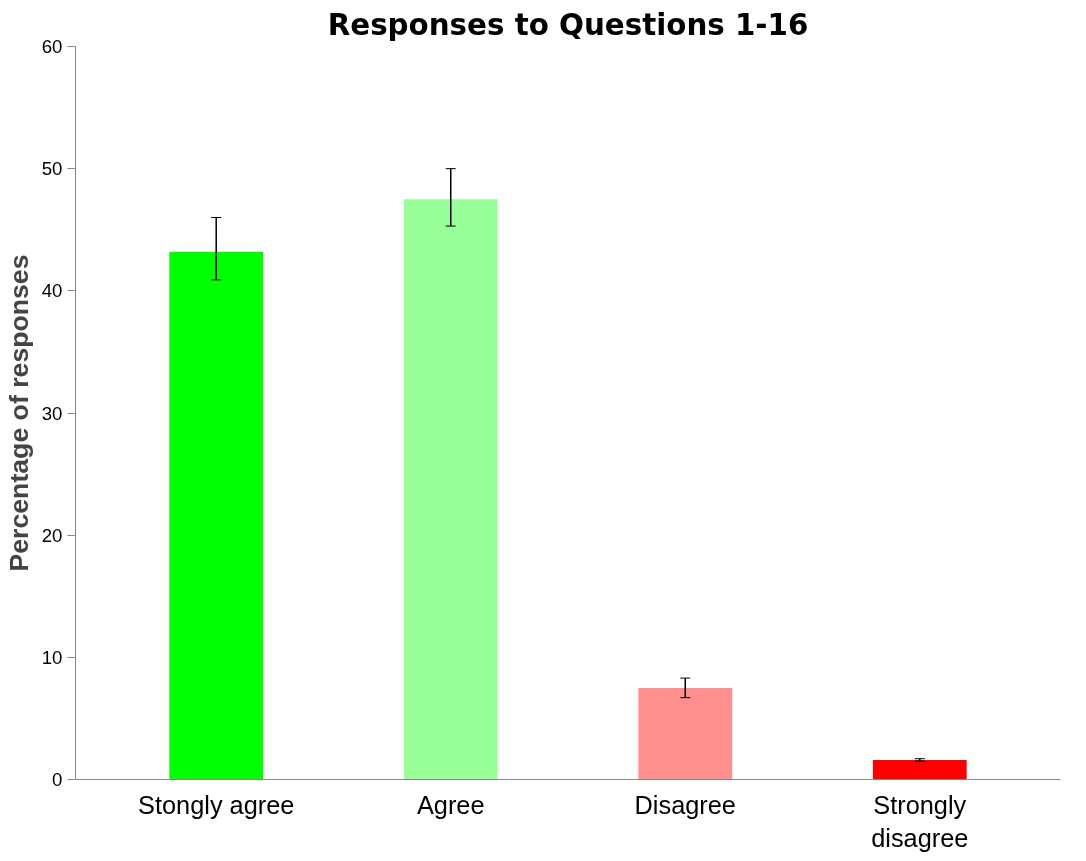 This screenshot has height=861, width=1086. What do you see at coordinates (920, 821) in the screenshot?
I see `x-tick-label: Strongly disagree` at bounding box center [920, 821].